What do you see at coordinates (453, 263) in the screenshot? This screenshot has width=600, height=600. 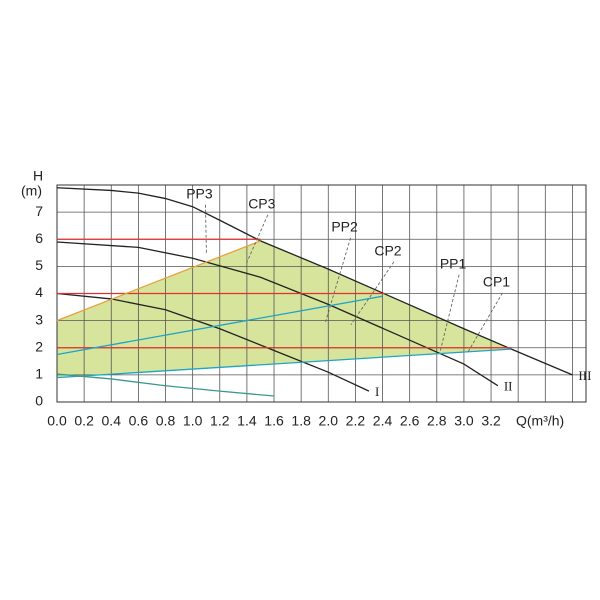 I see `annotation: PP1` at bounding box center [453, 263].